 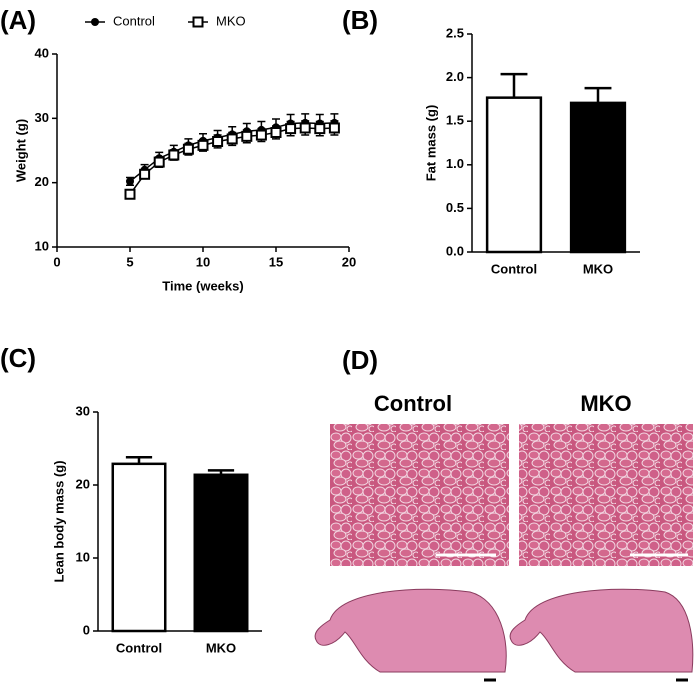 What do you see at coordinates (455, 76) in the screenshot?
I see `y-tick-label: 2.0` at bounding box center [455, 76].